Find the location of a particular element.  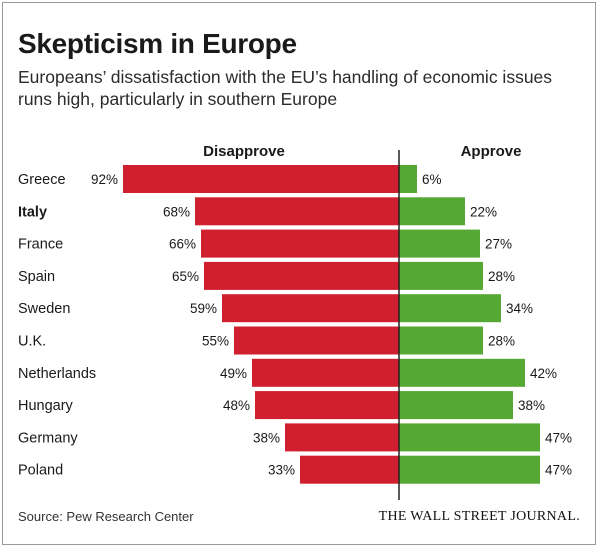

approve-value-label: 22% is located at coordinates (483, 211).